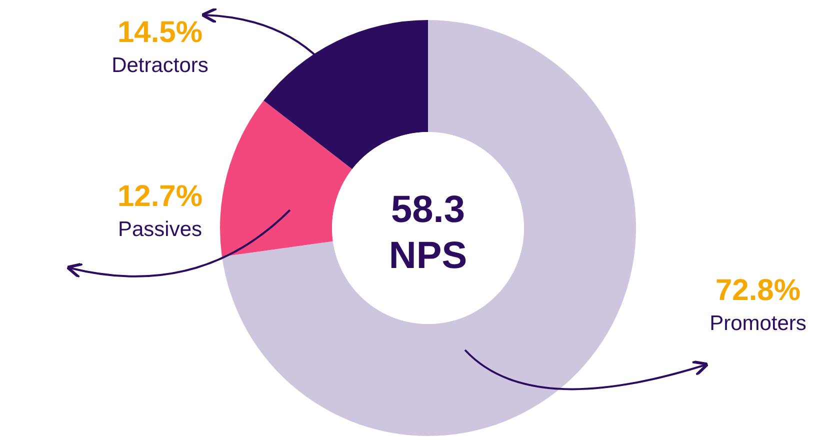  I want to click on slice-label: Detractors, so click(160, 65).